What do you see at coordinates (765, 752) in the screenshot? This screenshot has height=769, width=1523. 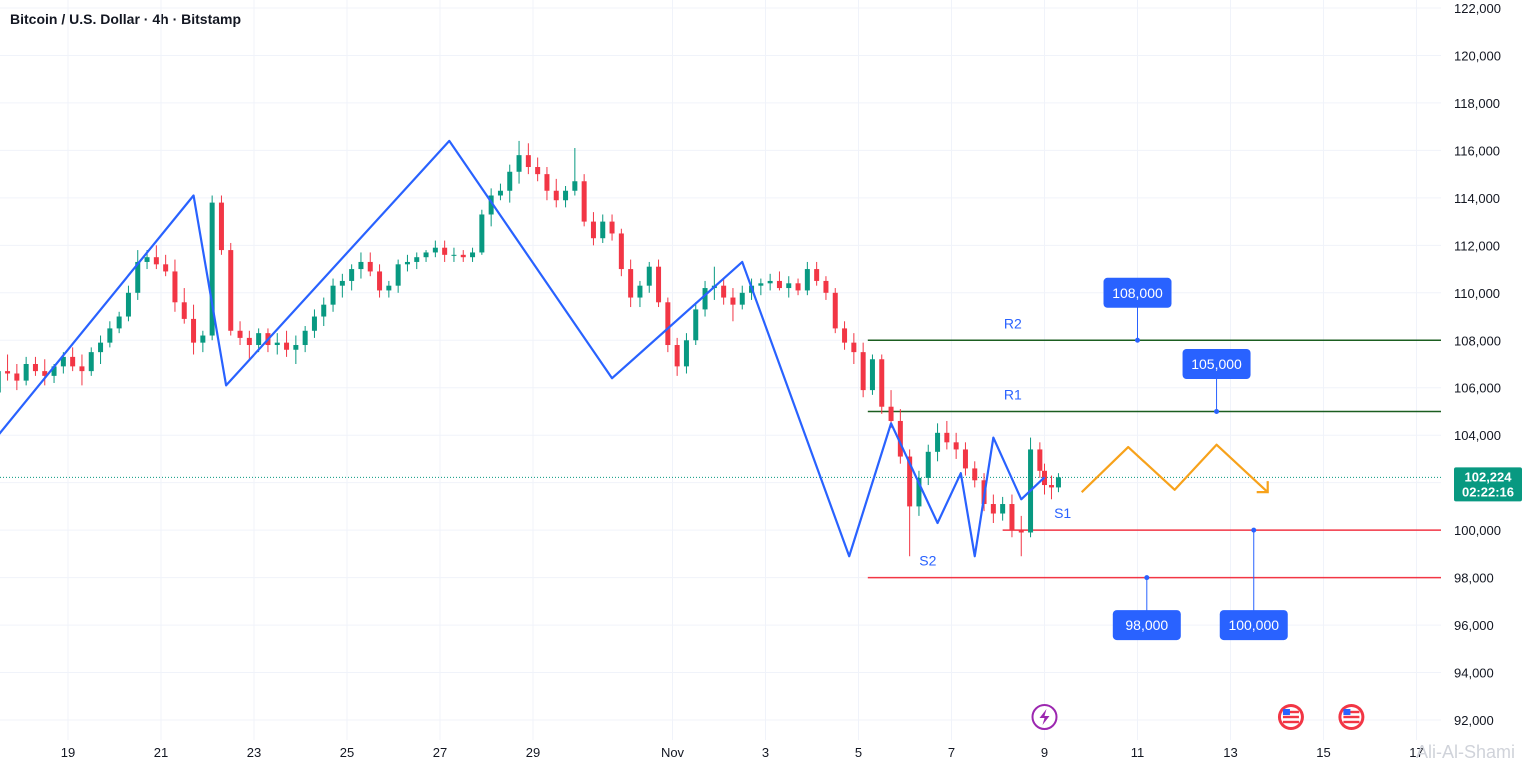 I see `x-tick-label: 3` at bounding box center [765, 752].